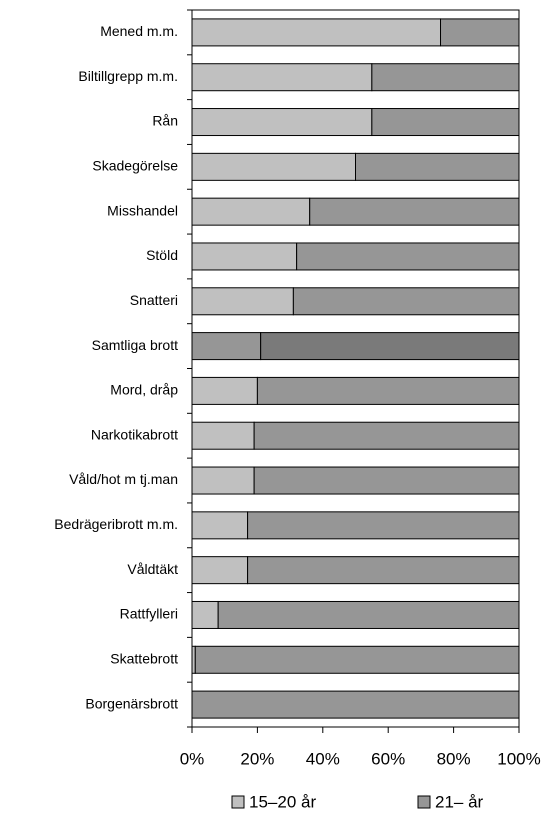  What do you see at coordinates (149, 614) in the screenshot?
I see `y-tick-label: Rattfylleri` at bounding box center [149, 614].